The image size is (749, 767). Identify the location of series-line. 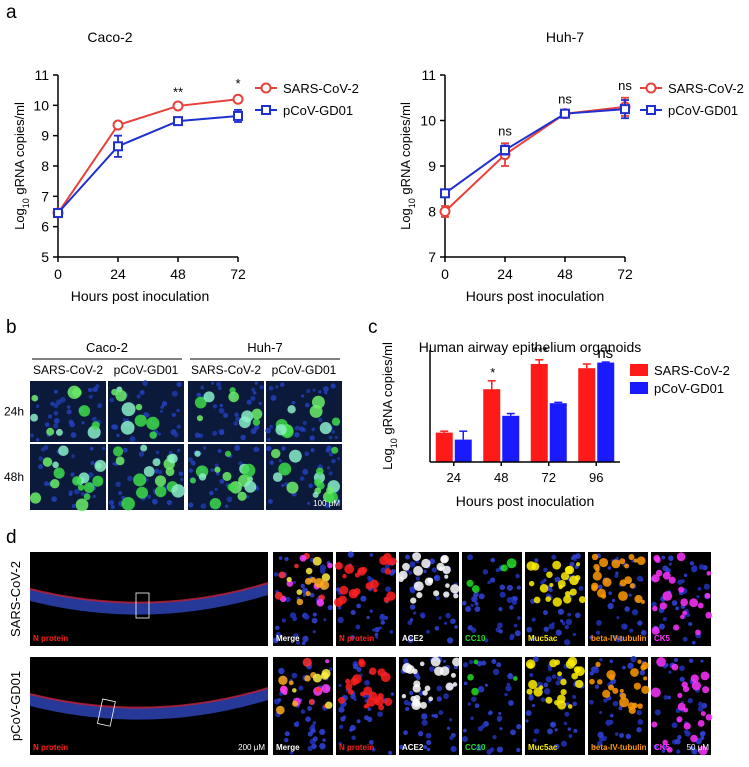
(535, 151).